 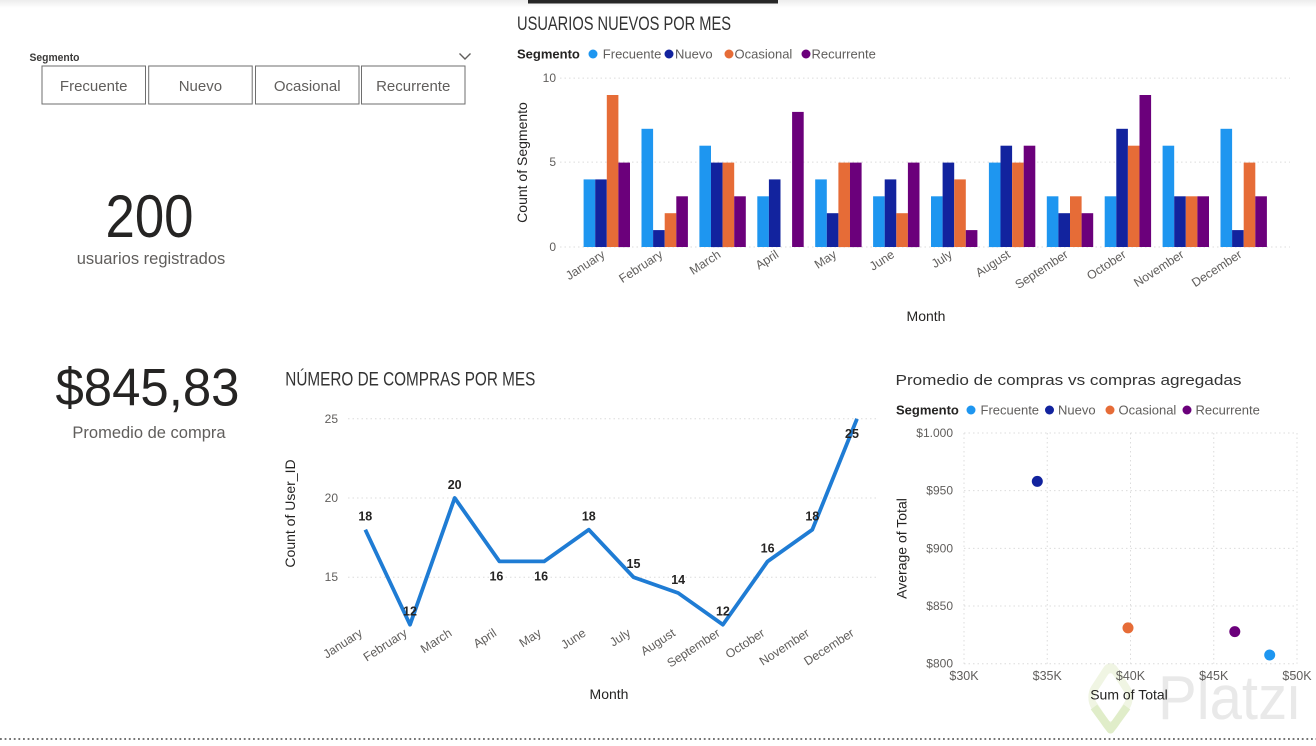 I want to click on svg-text: $800, so click(x=939, y=664).